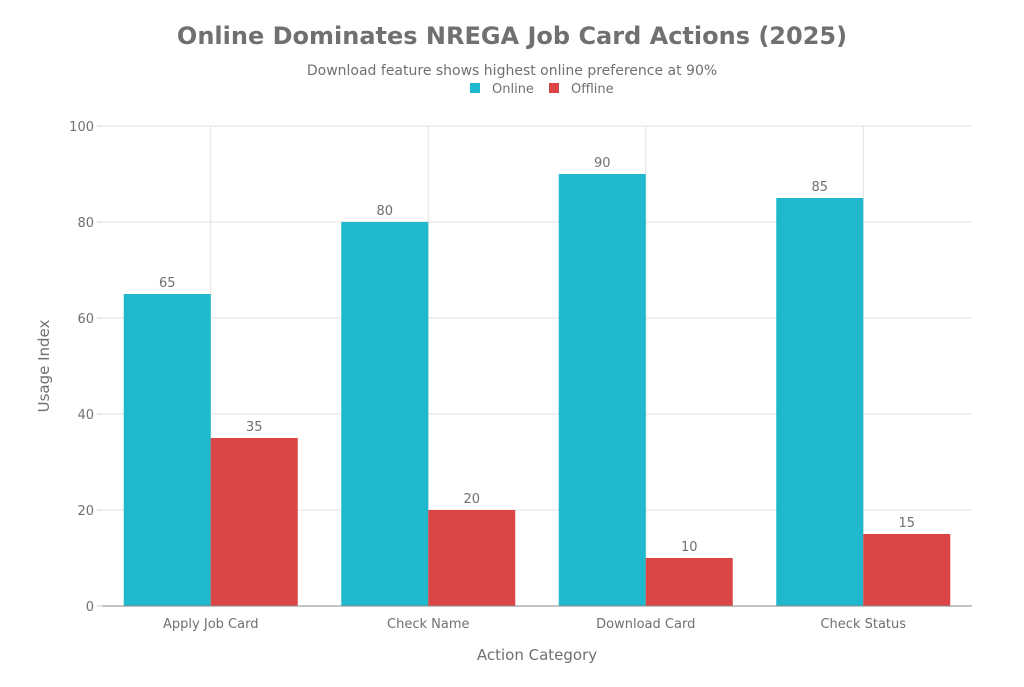 Image resolution: width=1024 pixels, height=687 pixels. Describe the element at coordinates (90, 607) in the screenshot. I see `y-tick-label: 0` at that location.